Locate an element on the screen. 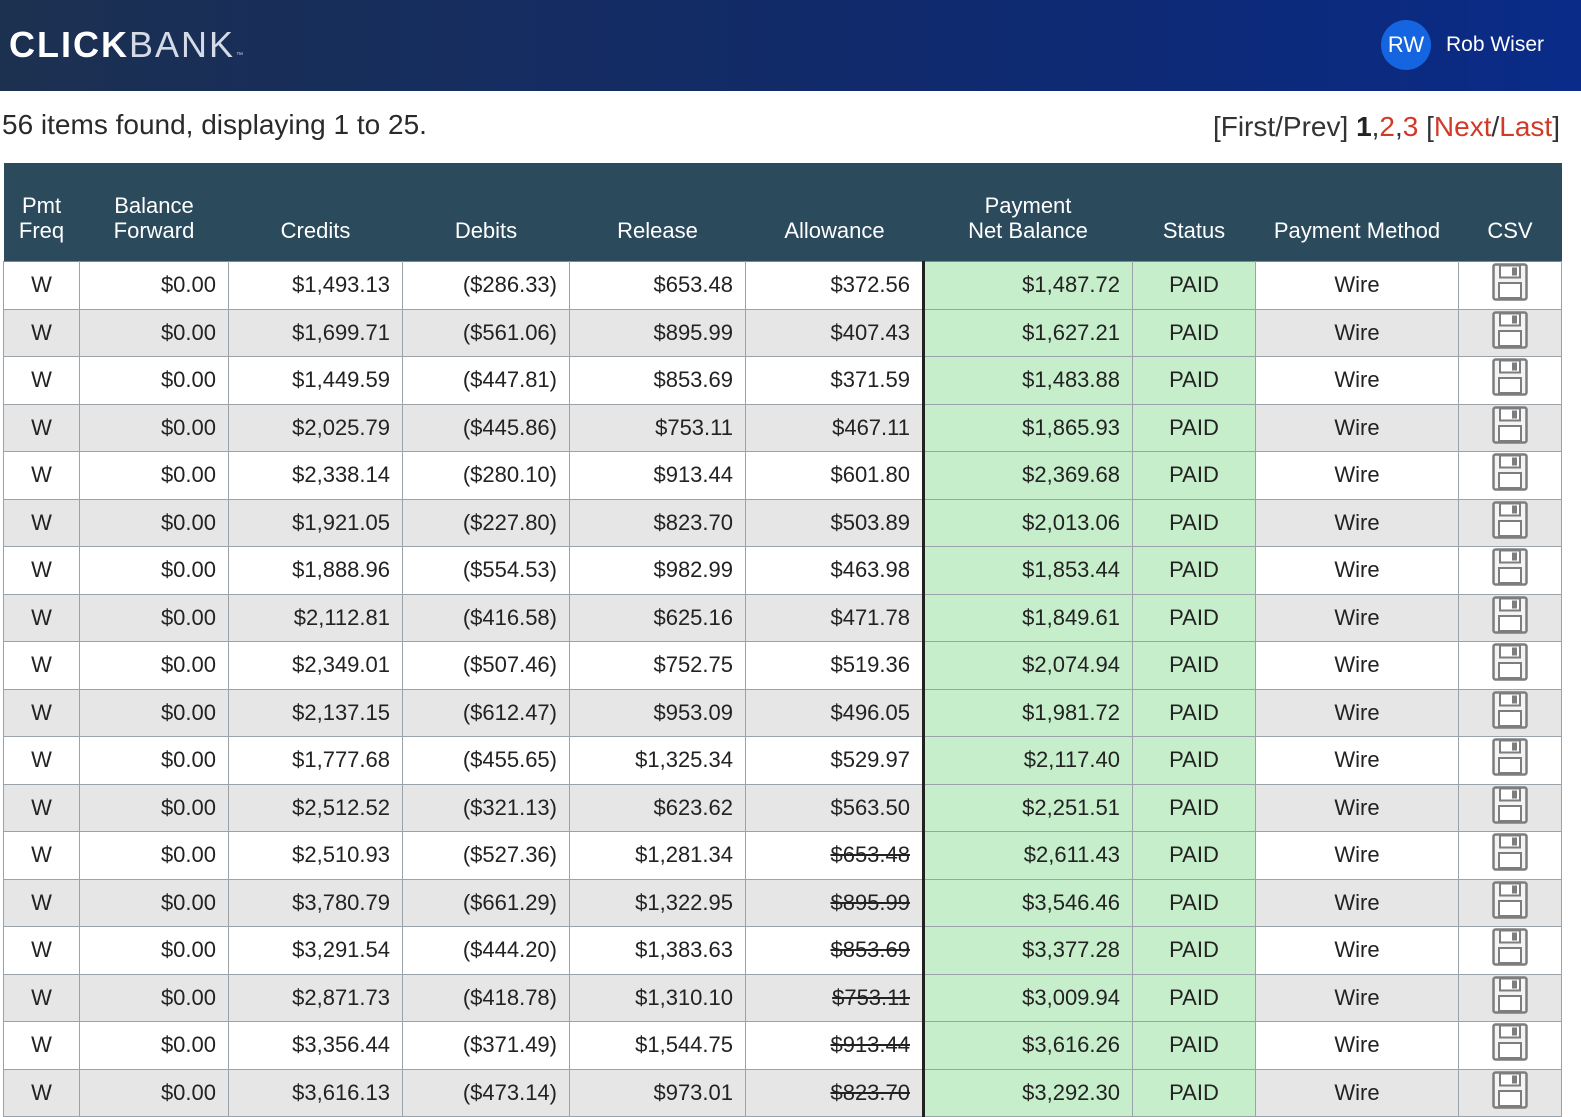 Image resolution: width=1581 pixels, height=1117 pixels. cell-allowance: $467.11 is located at coordinates (834, 427).